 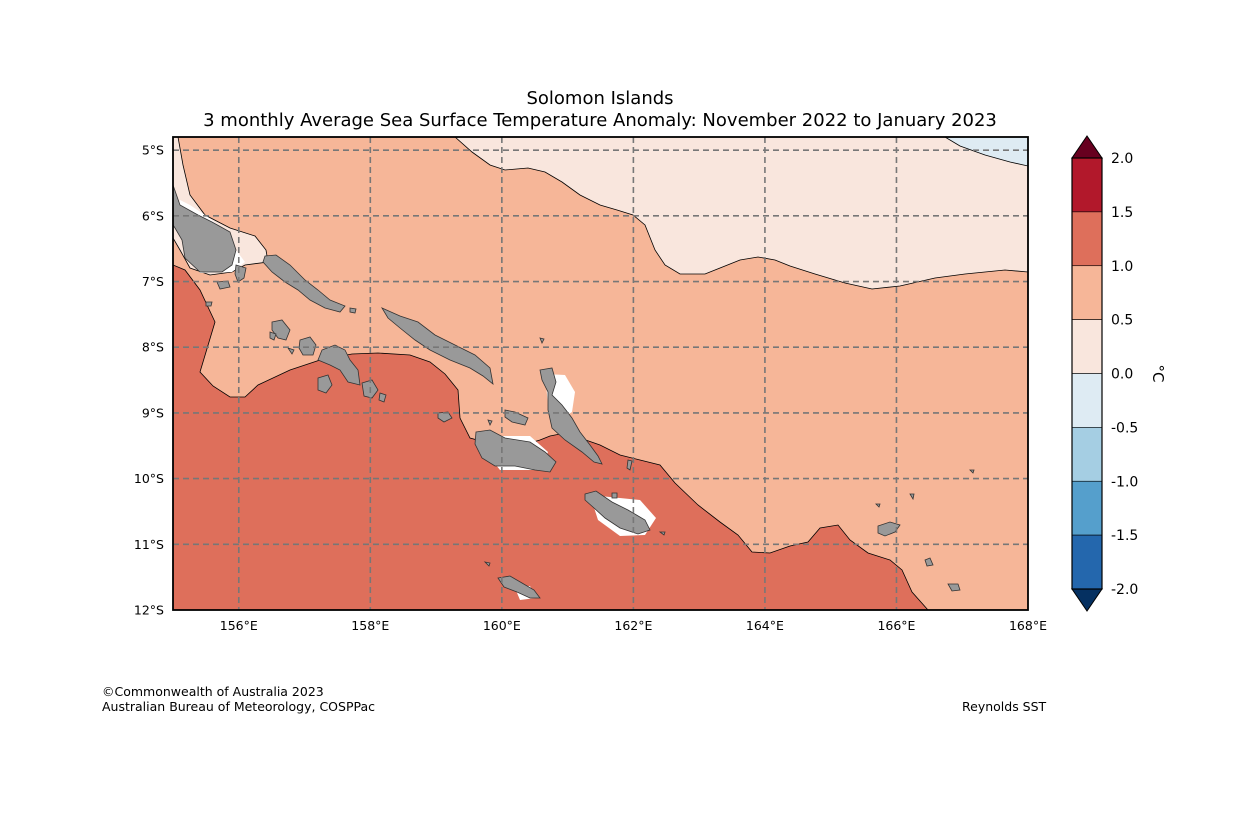 I want to click on ulawa-island, so click(x=614, y=495).